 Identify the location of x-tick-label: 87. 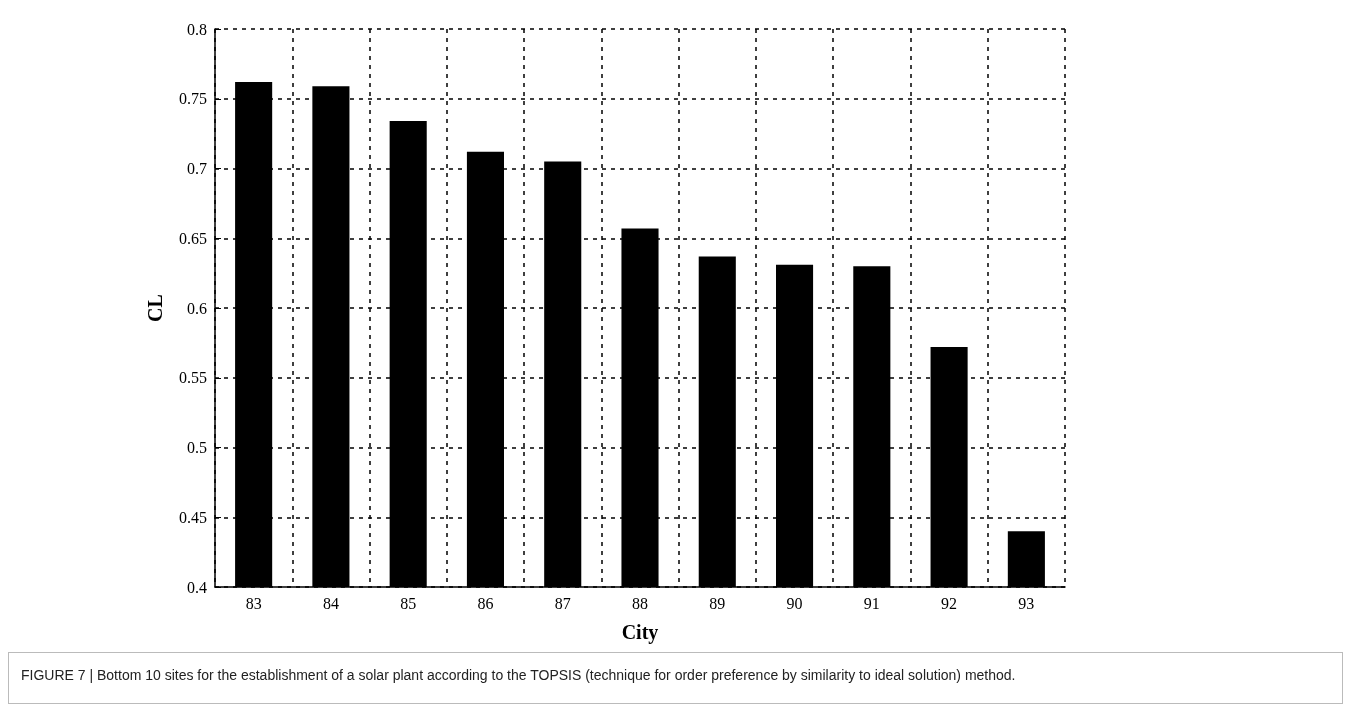
(562, 603).